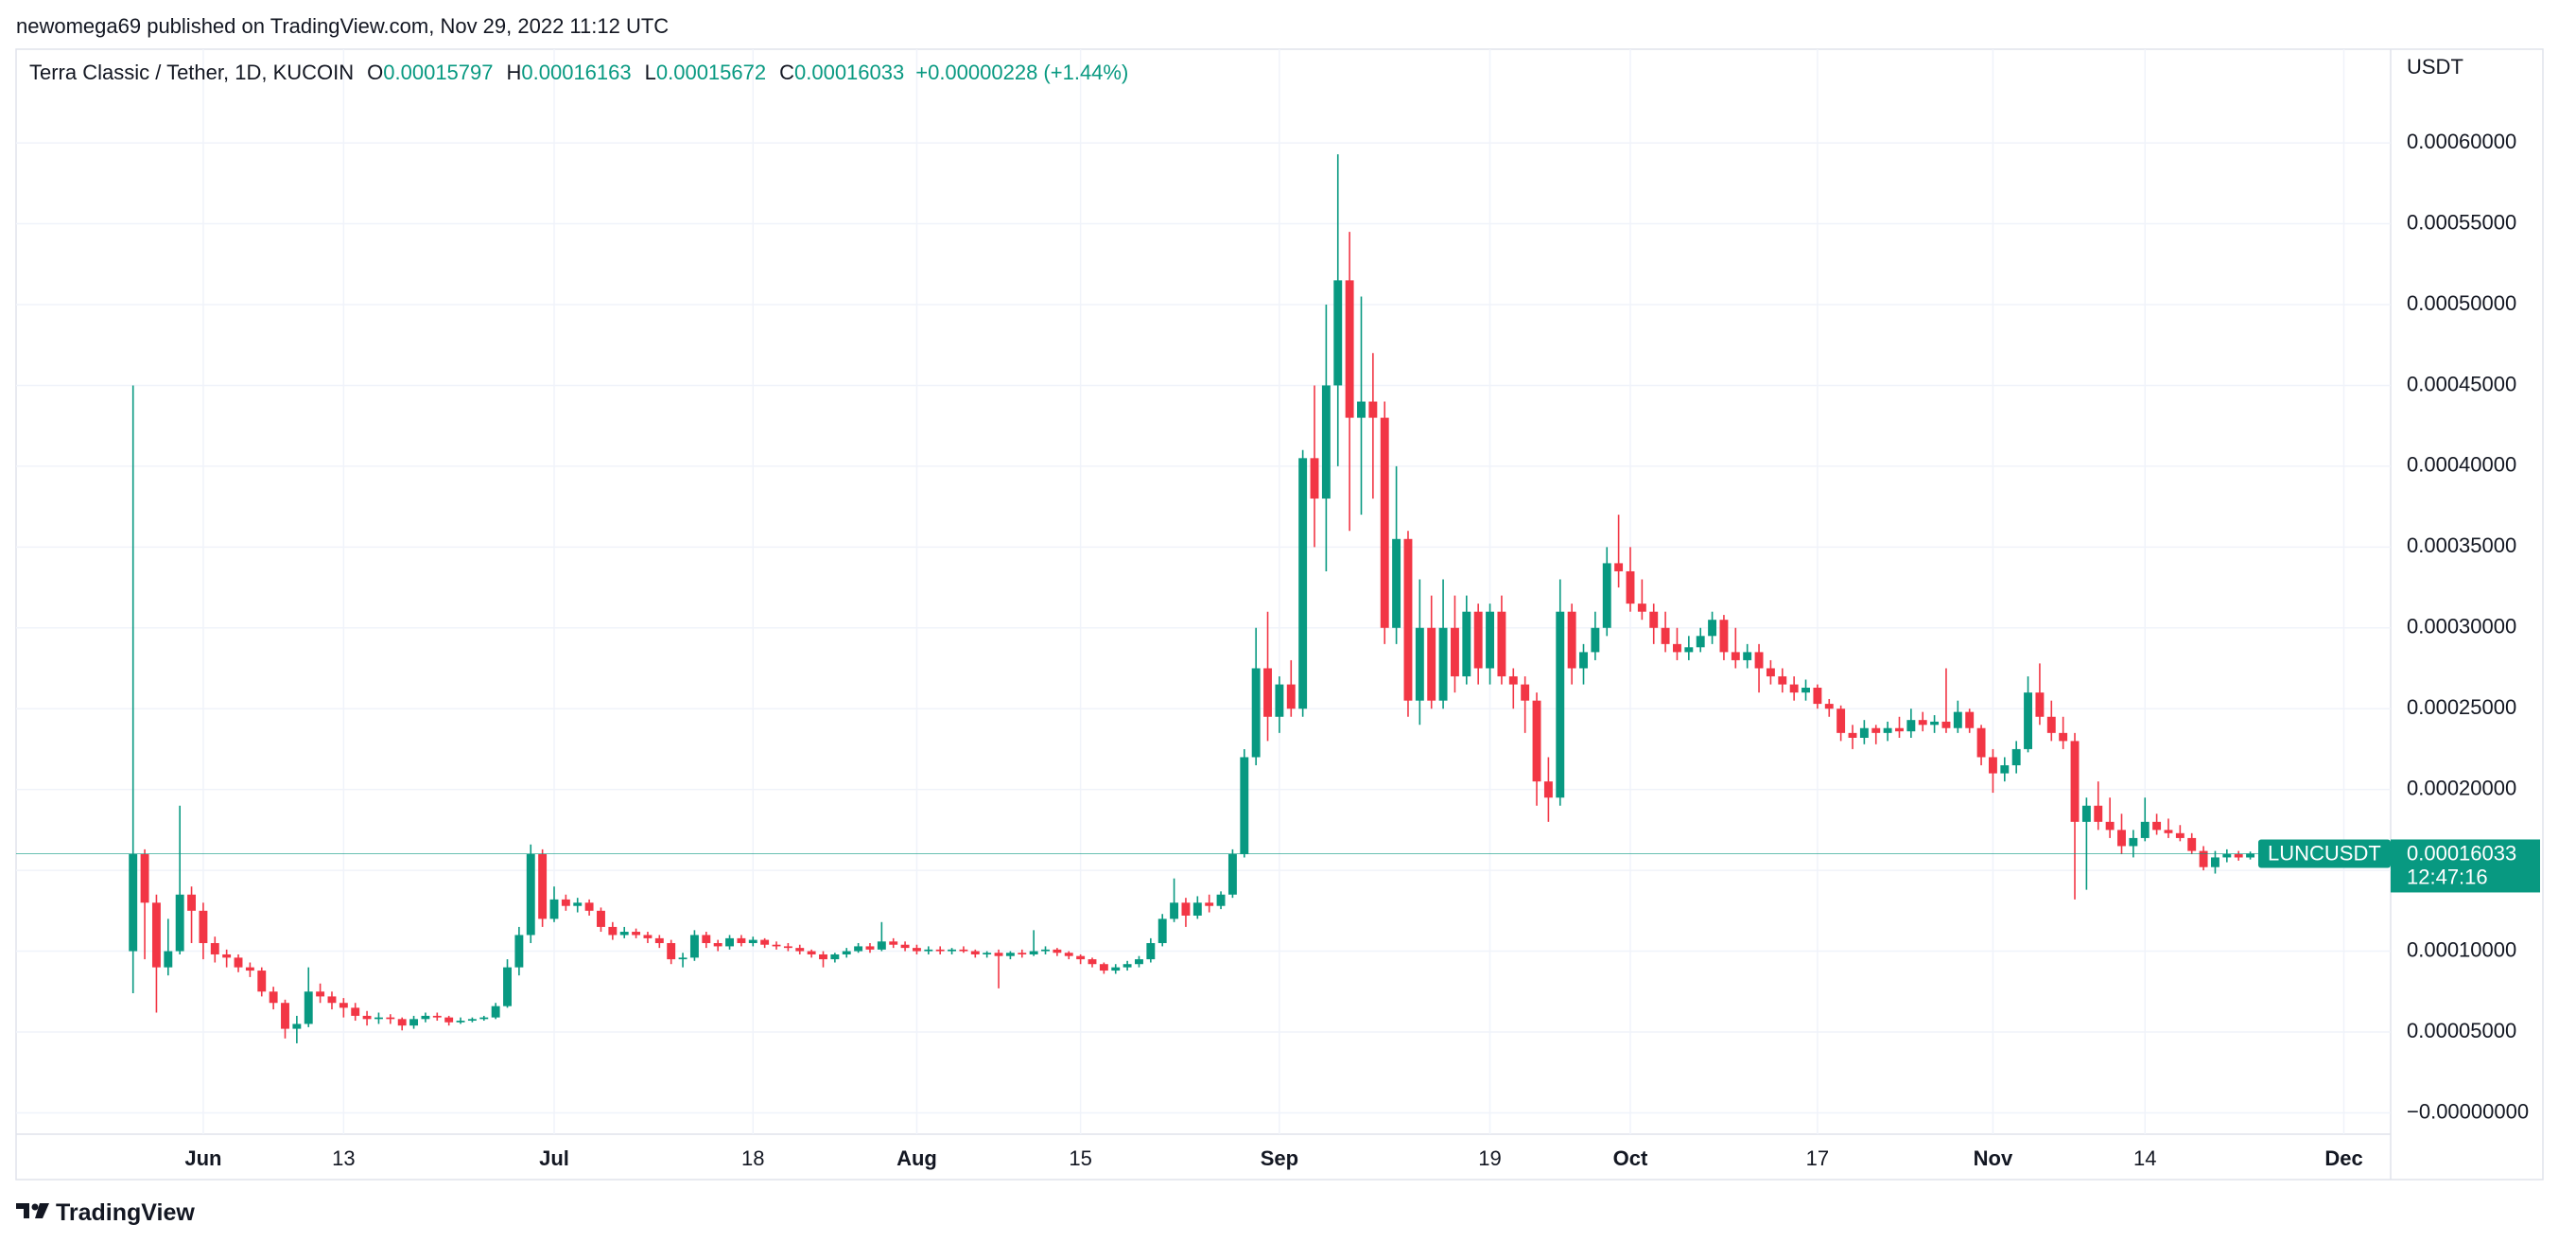 This screenshot has height=1242, width=2576. I want to click on y-tick-label: 0.00040000, so click(2461, 465).